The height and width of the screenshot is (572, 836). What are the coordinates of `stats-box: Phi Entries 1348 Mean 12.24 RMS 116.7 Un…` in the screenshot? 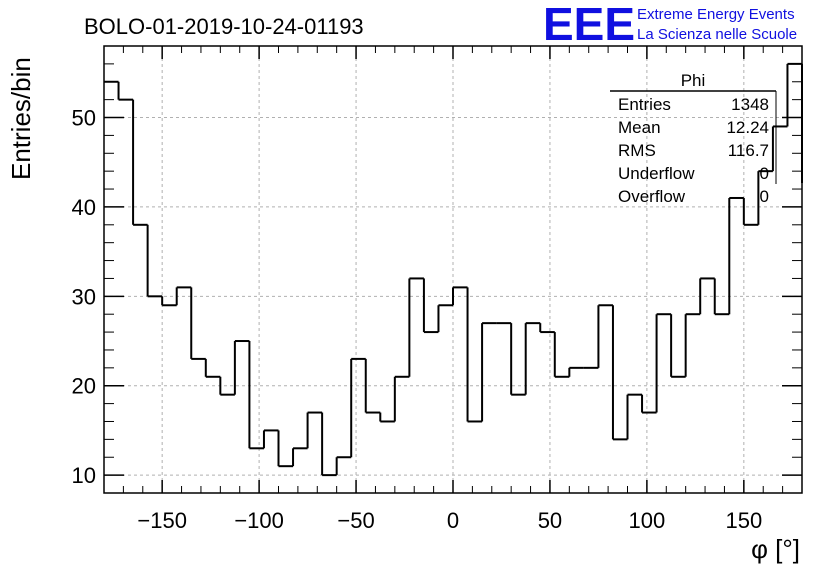 It's located at (693, 138).